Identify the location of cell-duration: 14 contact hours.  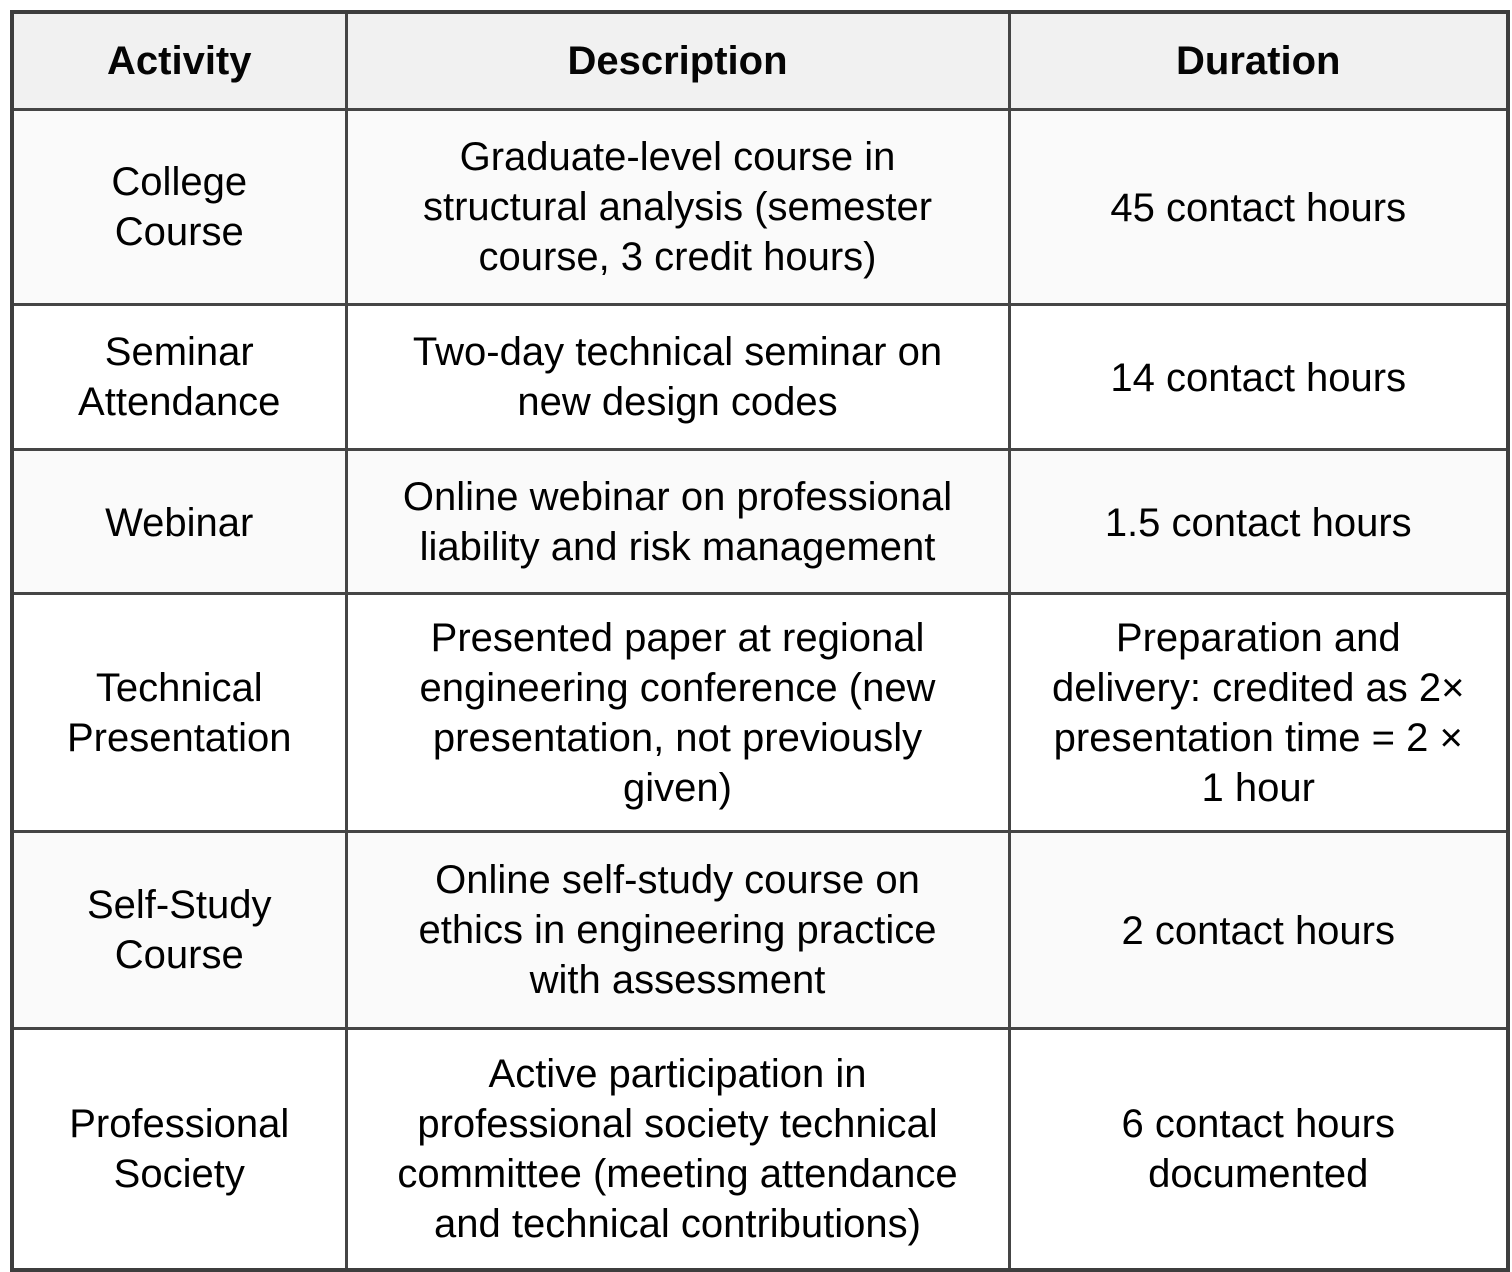
(1258, 377).